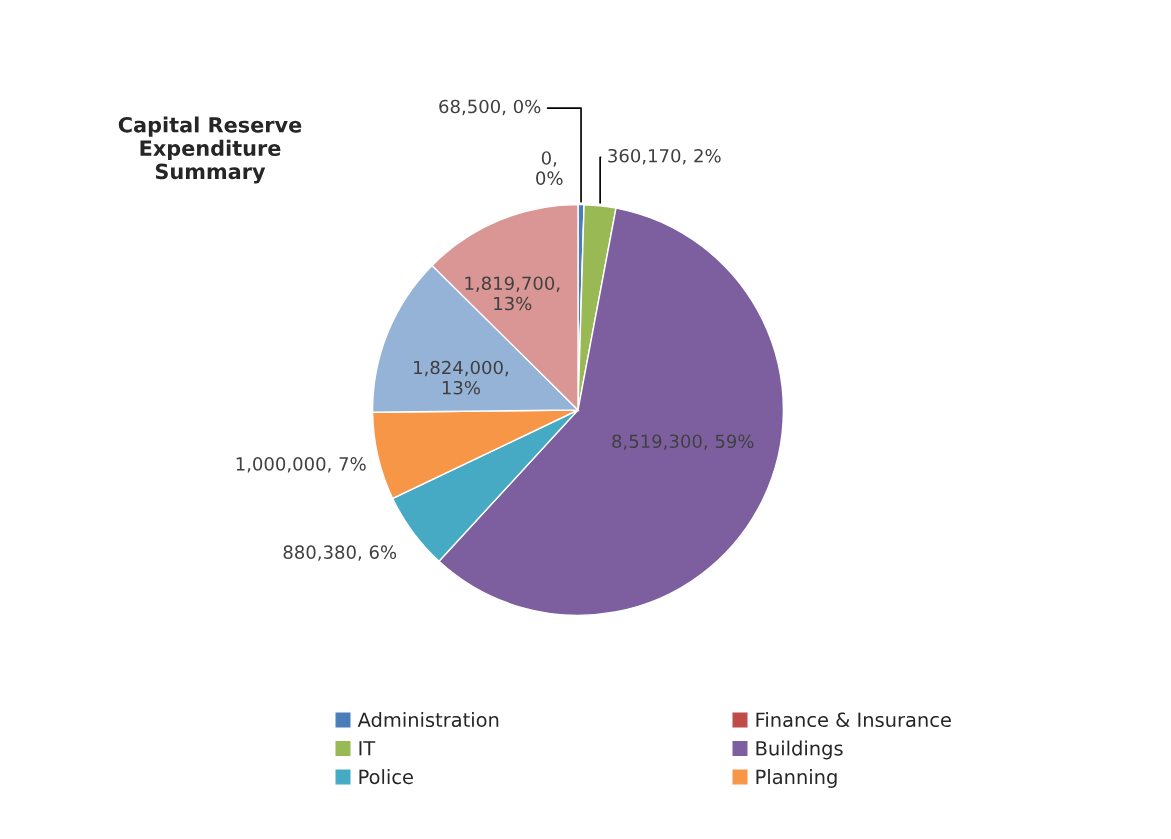  I want to click on text: 0, 0%, so click(549, 168).